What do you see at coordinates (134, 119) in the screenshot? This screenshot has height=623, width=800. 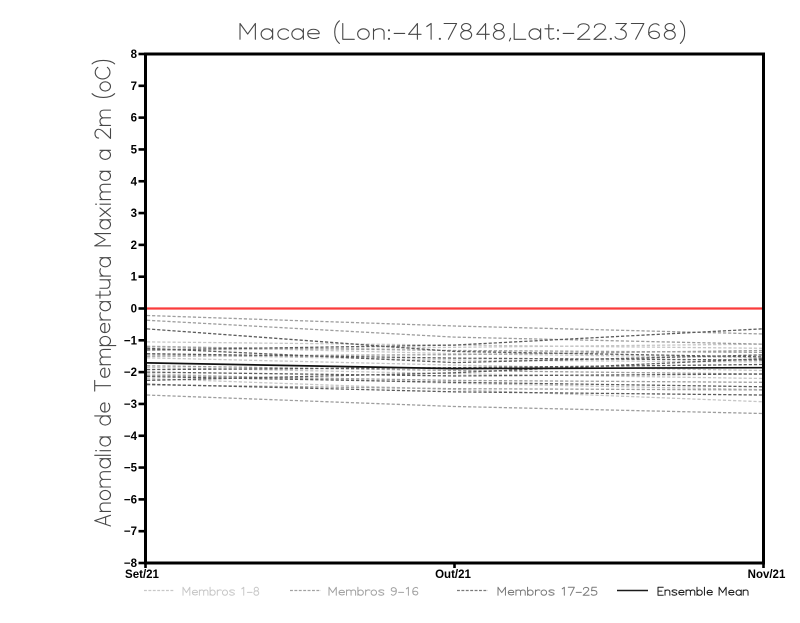 I see `svg-text: 6` at bounding box center [134, 119].